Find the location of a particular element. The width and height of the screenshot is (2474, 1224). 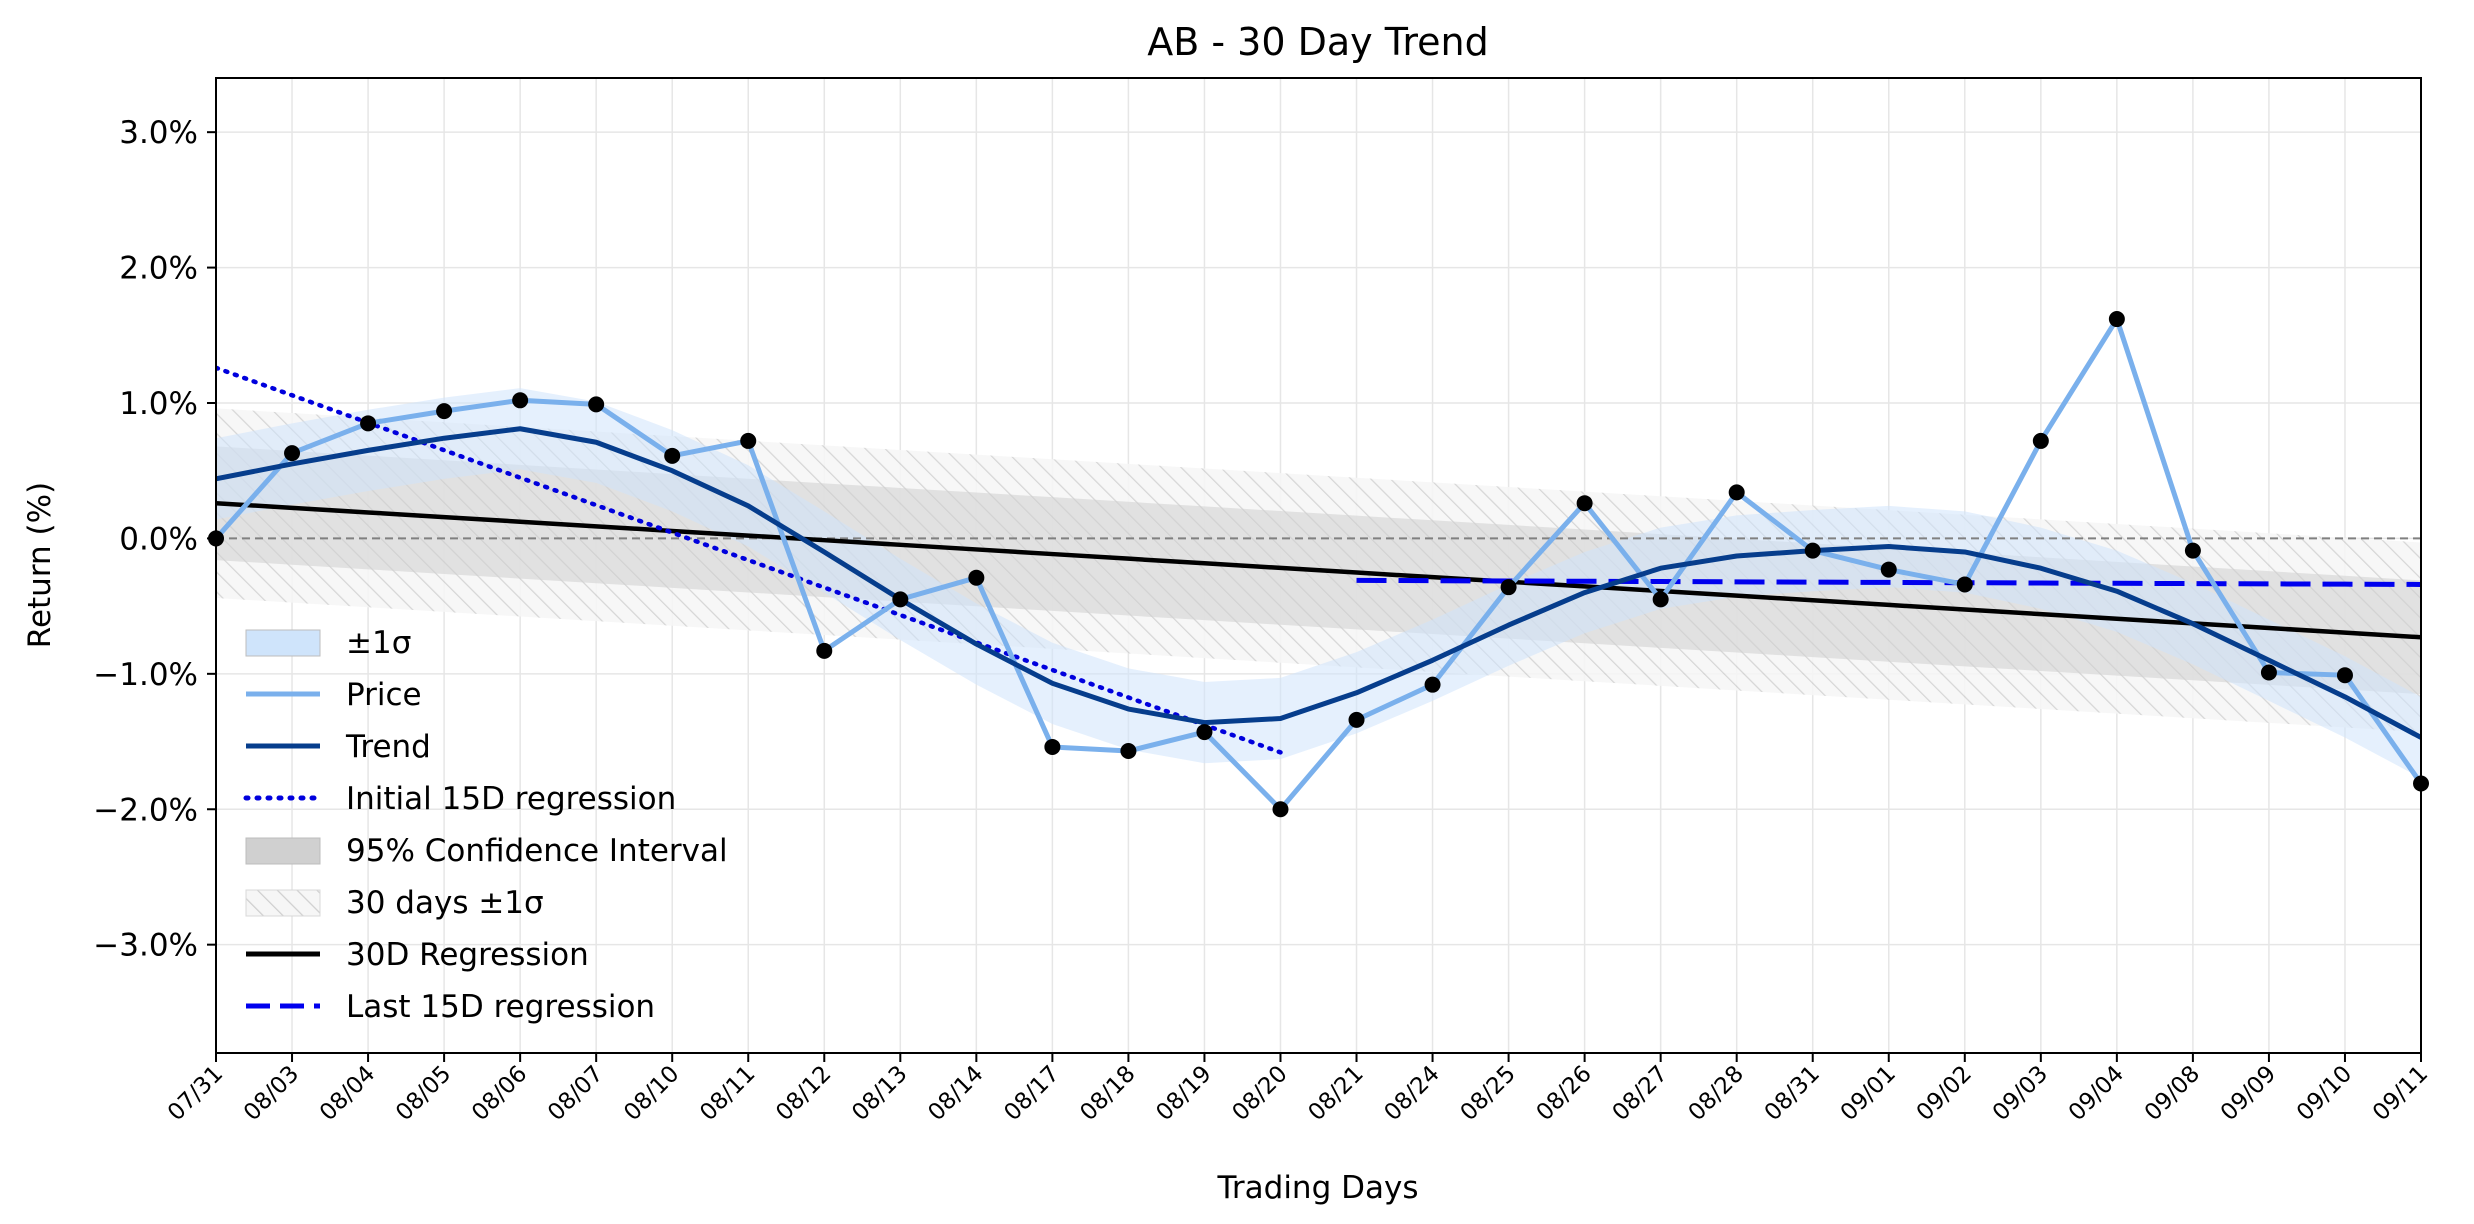

legend-item: 95% Confidence Interval is located at coordinates (486, 851).